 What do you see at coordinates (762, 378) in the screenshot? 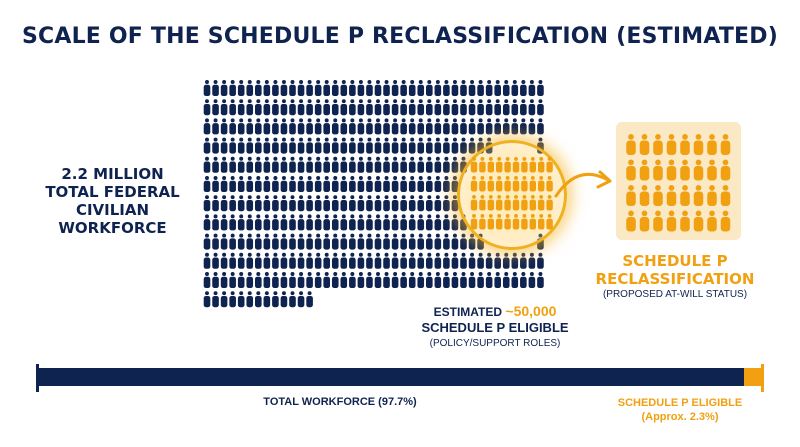
I see `bar-end-cap` at bounding box center [762, 378].